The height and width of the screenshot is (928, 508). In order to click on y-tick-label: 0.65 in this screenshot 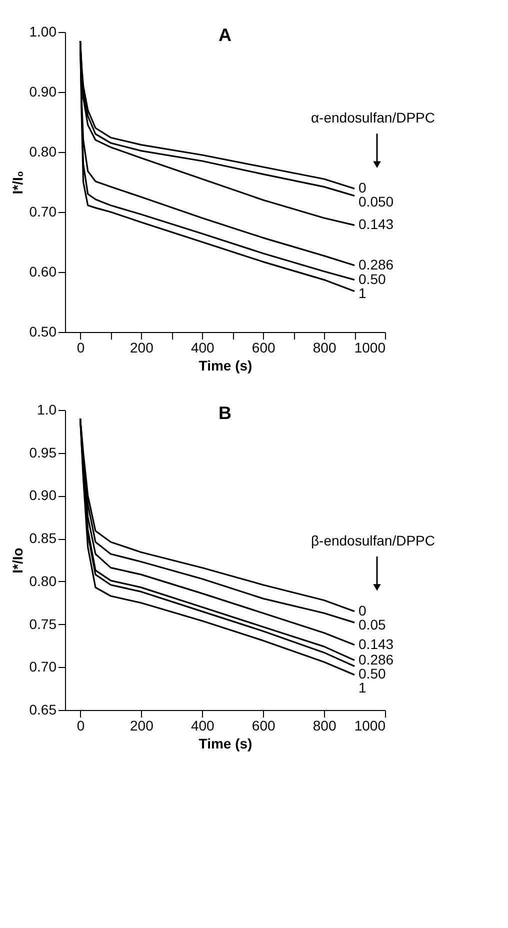, I will do `click(43, 710)`.